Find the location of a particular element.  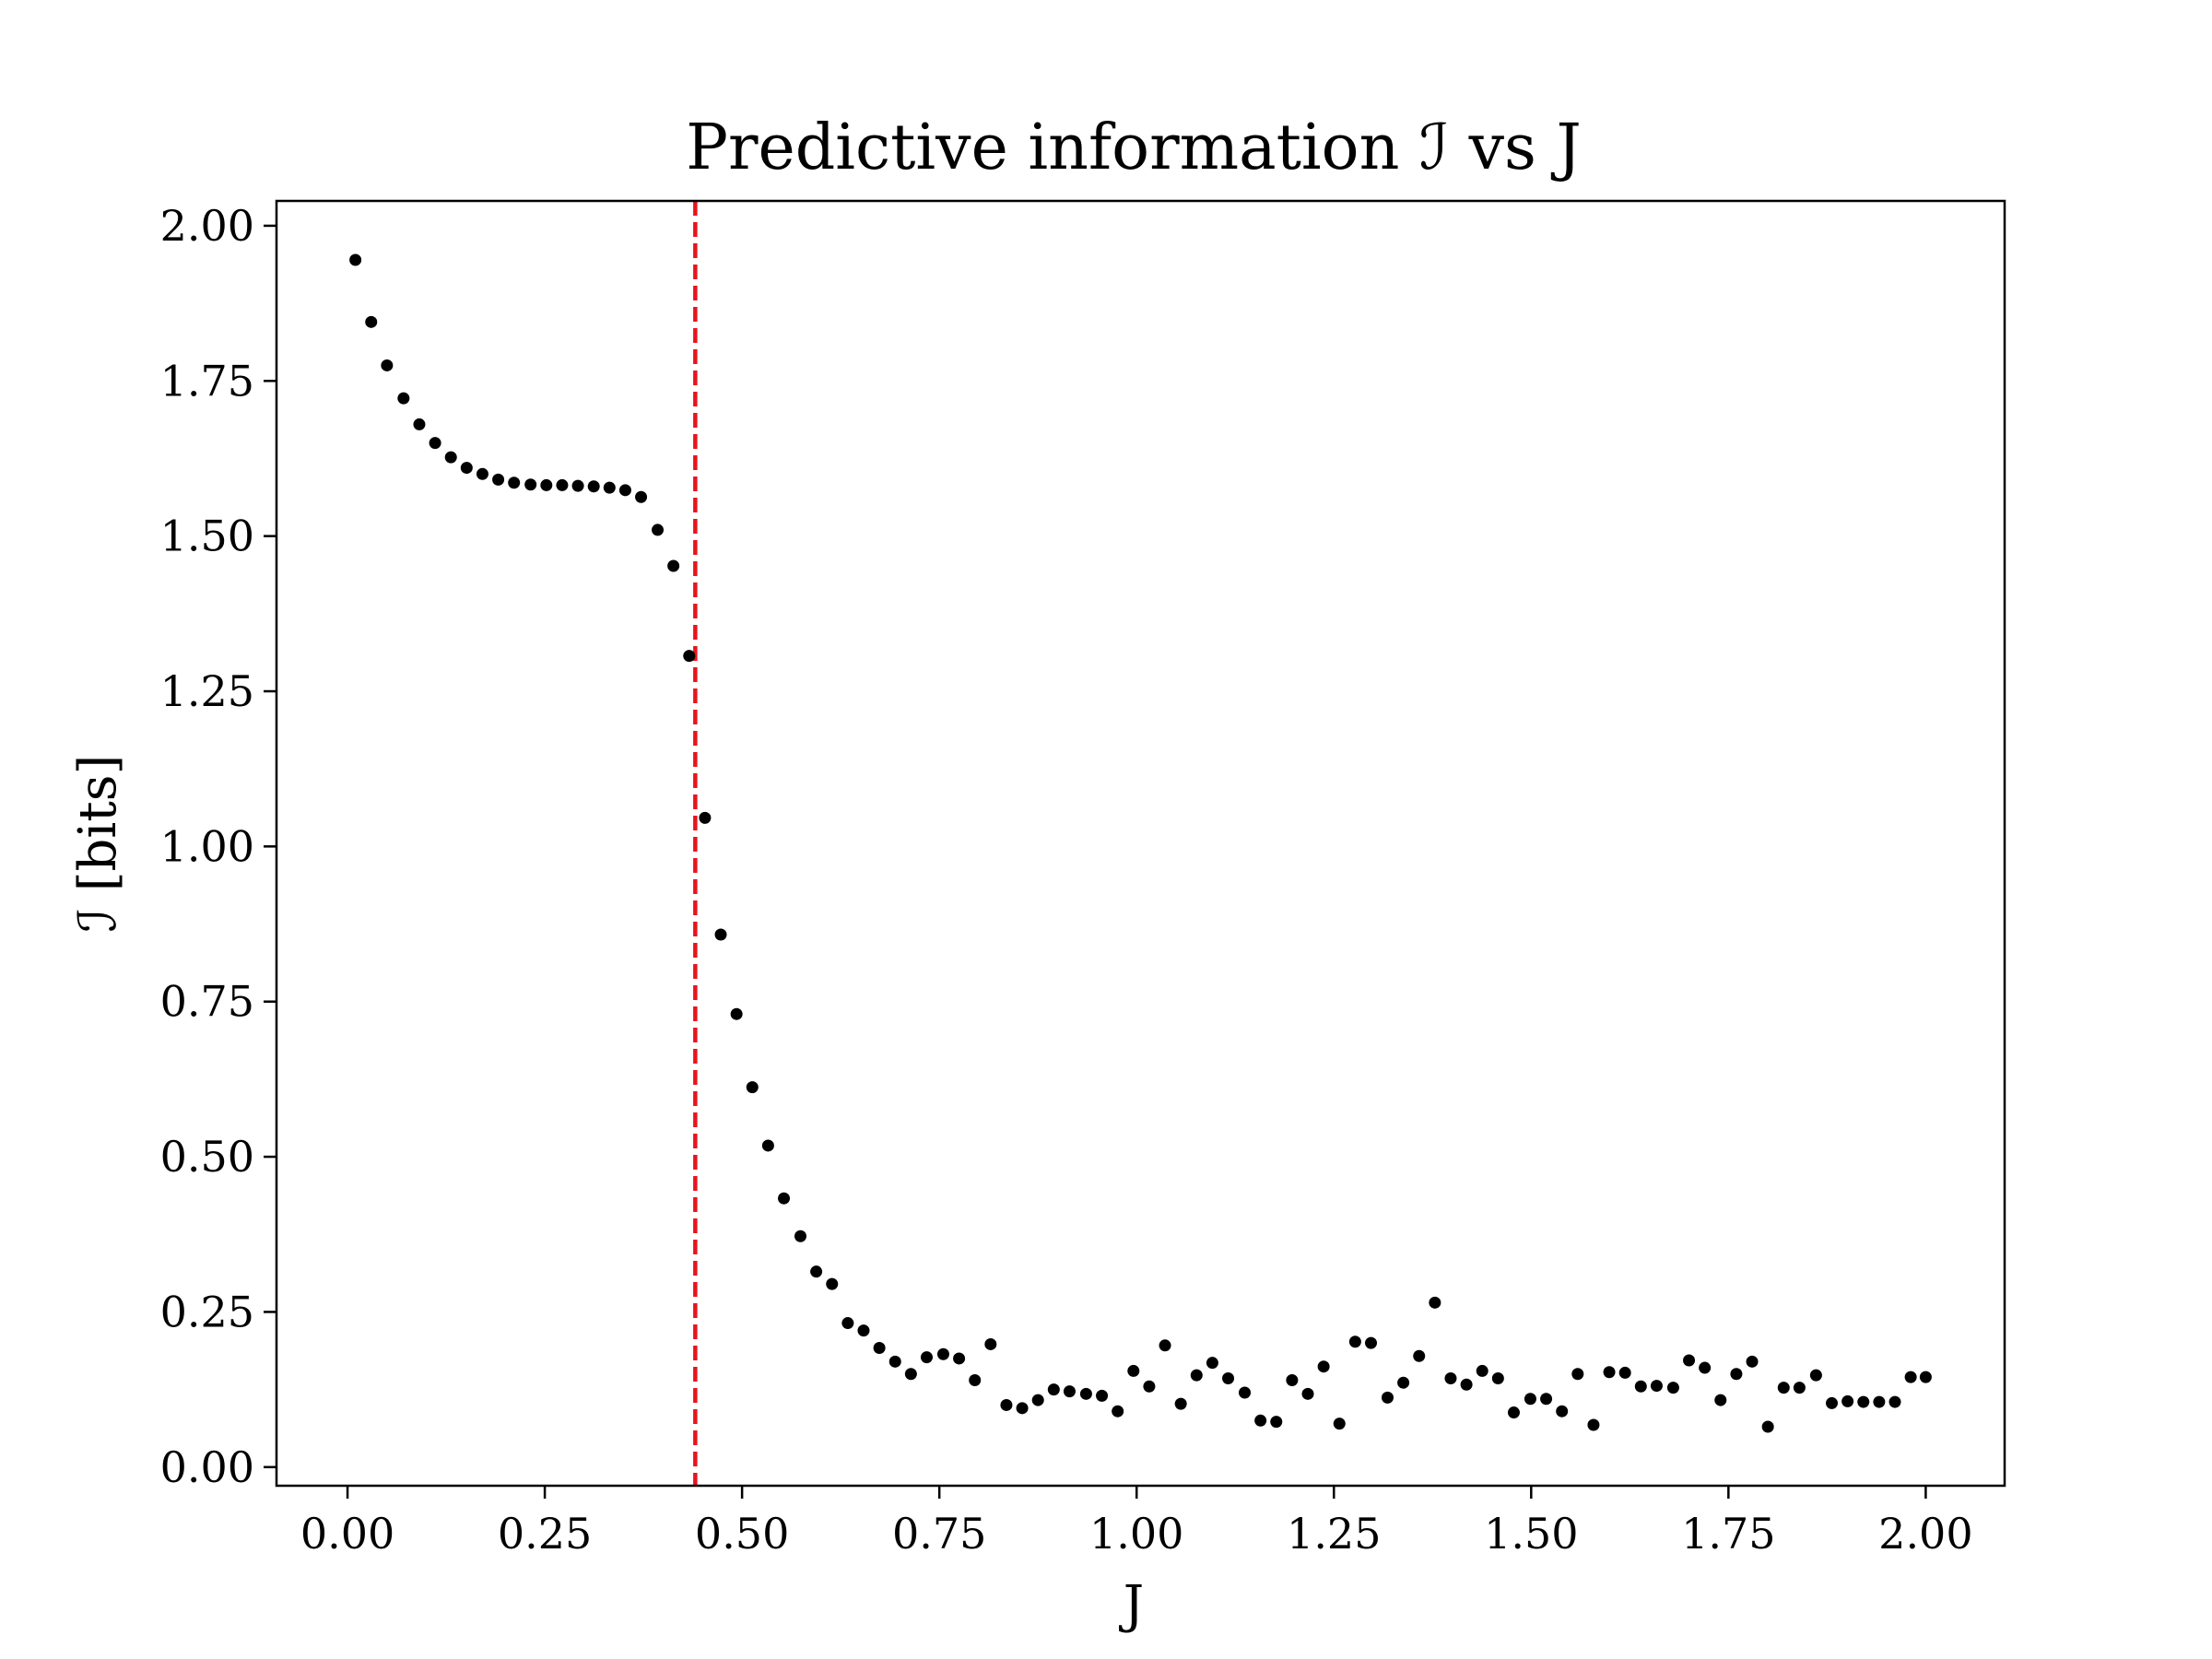

y-tick-label: 0.00 is located at coordinates (207, 1467).